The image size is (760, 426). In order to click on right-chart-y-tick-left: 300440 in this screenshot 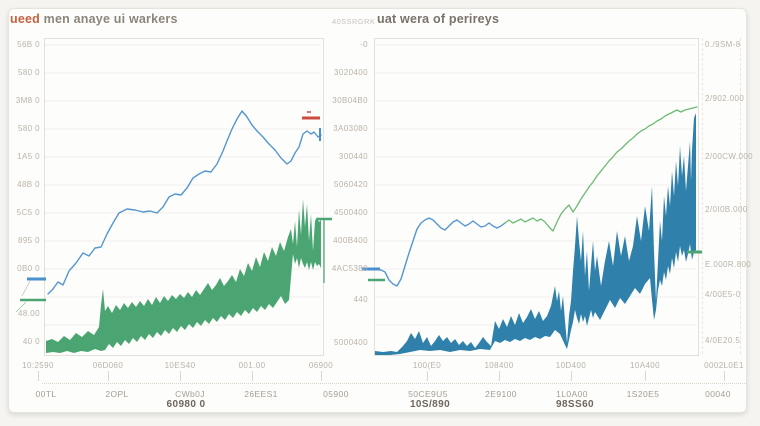, I will do `click(353, 156)`.